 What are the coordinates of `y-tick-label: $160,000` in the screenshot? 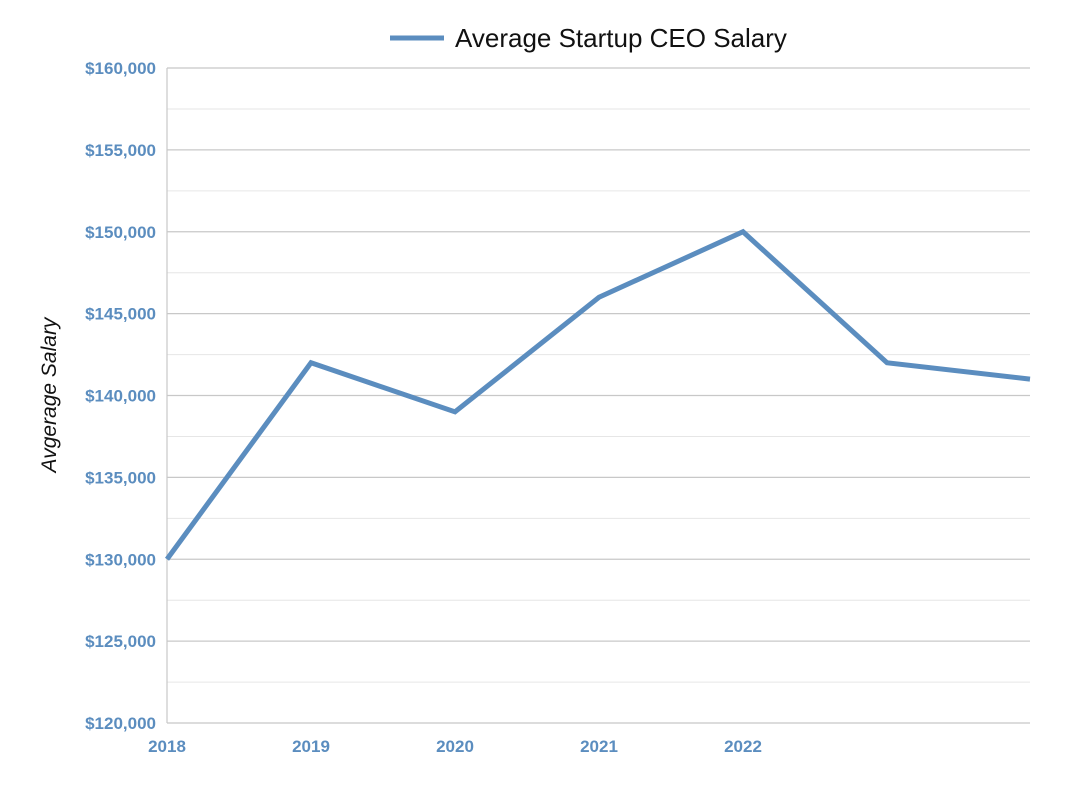 It's located at (120, 68).